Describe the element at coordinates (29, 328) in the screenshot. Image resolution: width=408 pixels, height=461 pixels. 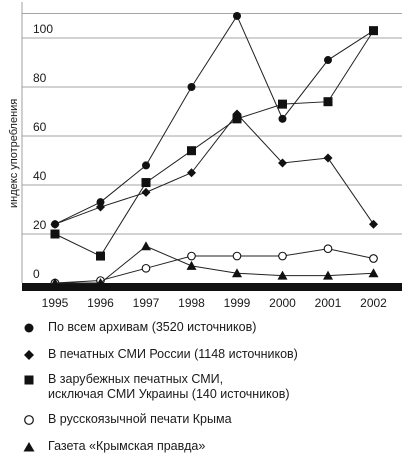
I see `filled-circle-icon` at that location.